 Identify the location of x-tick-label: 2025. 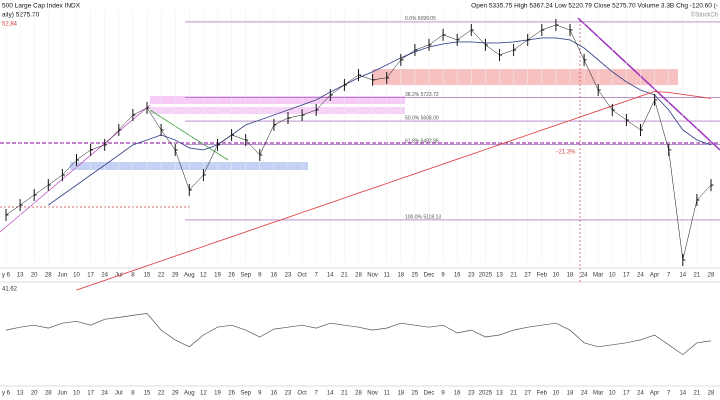
(486, 276).